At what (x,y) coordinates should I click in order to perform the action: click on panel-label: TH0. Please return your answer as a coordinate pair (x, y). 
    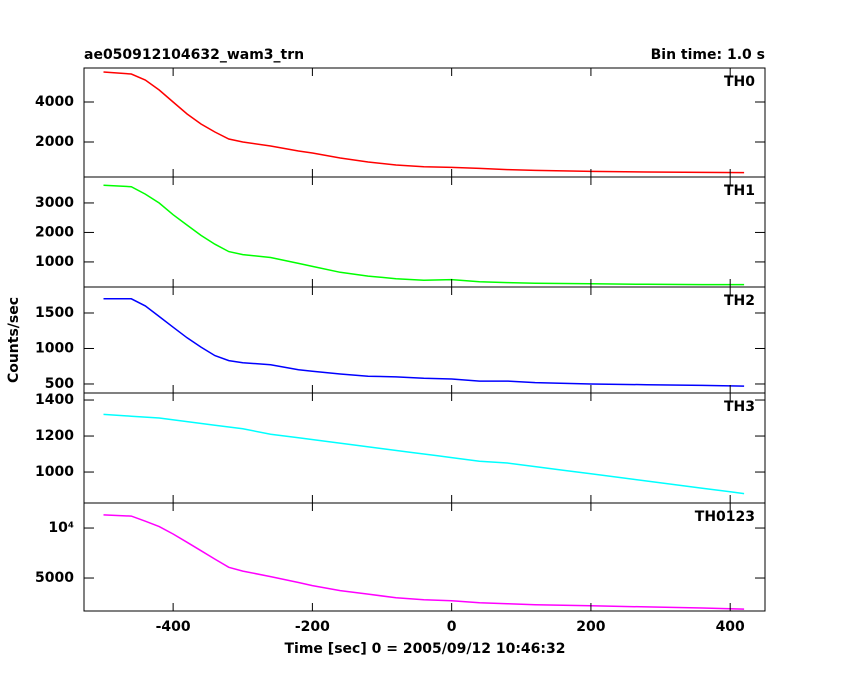
    Looking at the image, I should click on (739, 82).